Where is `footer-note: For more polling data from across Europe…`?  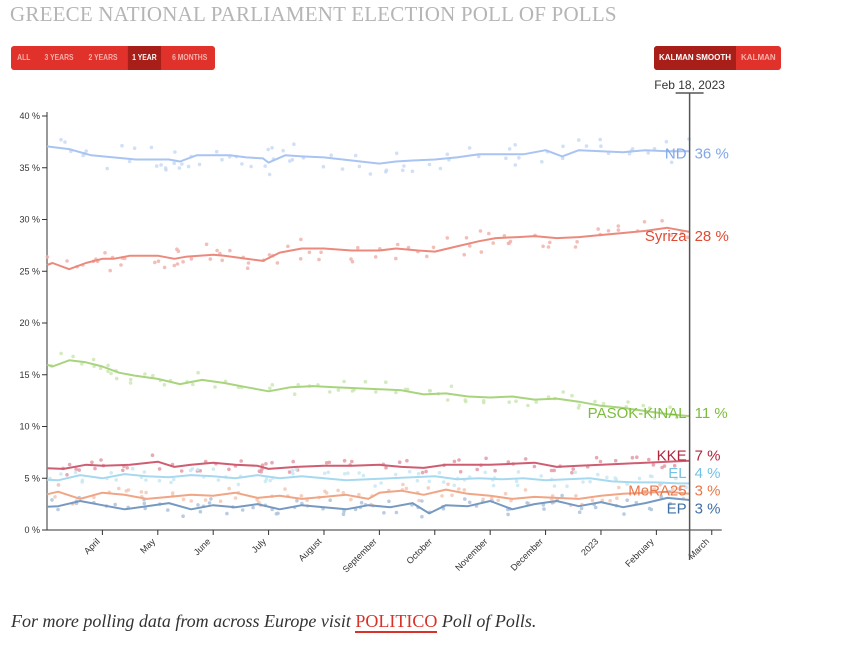 footer-note: For more polling data from across Europe… is located at coordinates (274, 622).